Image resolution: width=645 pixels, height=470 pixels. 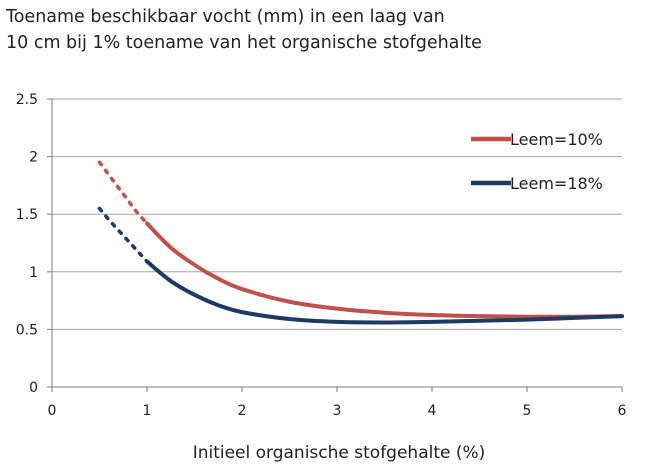 I want to click on y-tick-label: 2.5, so click(x=27, y=100).